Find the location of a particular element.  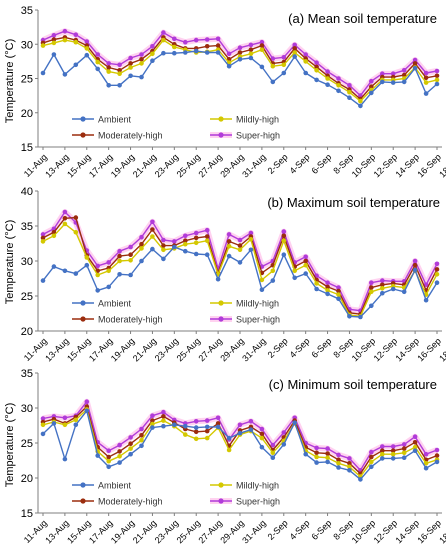

chart-c-legend-label: Mildly-high is located at coordinates (257, 486).